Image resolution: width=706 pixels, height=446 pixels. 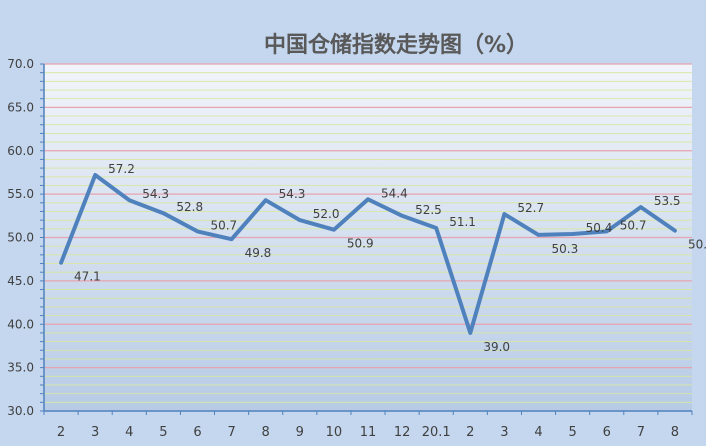 What do you see at coordinates (87, 277) in the screenshot?
I see `data-label: 47.1` at bounding box center [87, 277].